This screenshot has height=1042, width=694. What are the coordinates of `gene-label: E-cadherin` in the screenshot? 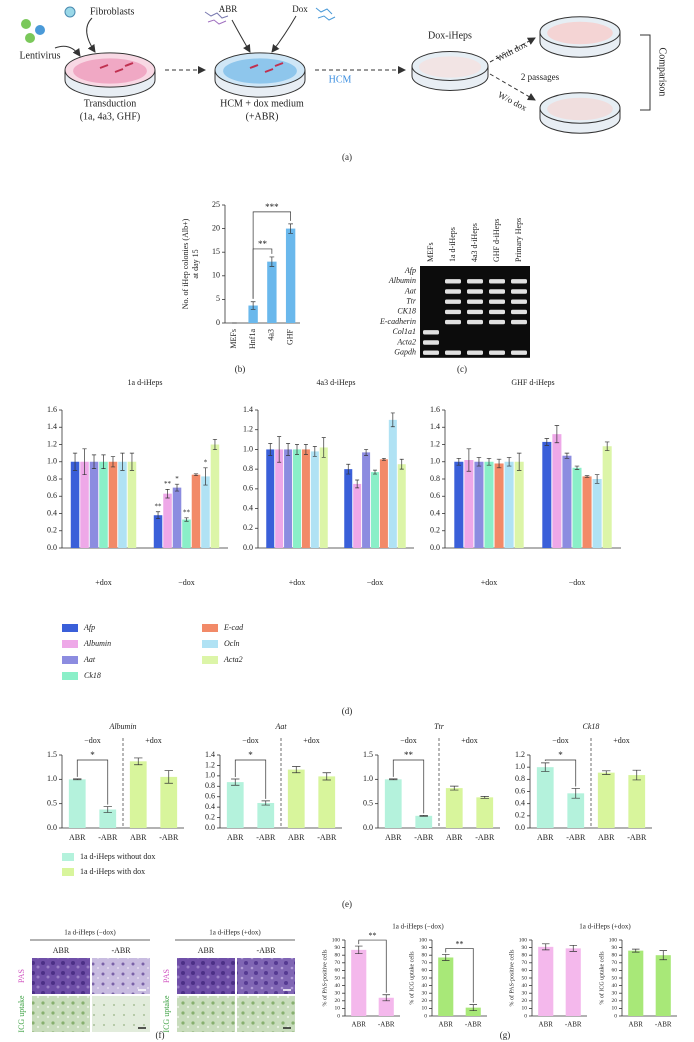 It's located at (397, 321).